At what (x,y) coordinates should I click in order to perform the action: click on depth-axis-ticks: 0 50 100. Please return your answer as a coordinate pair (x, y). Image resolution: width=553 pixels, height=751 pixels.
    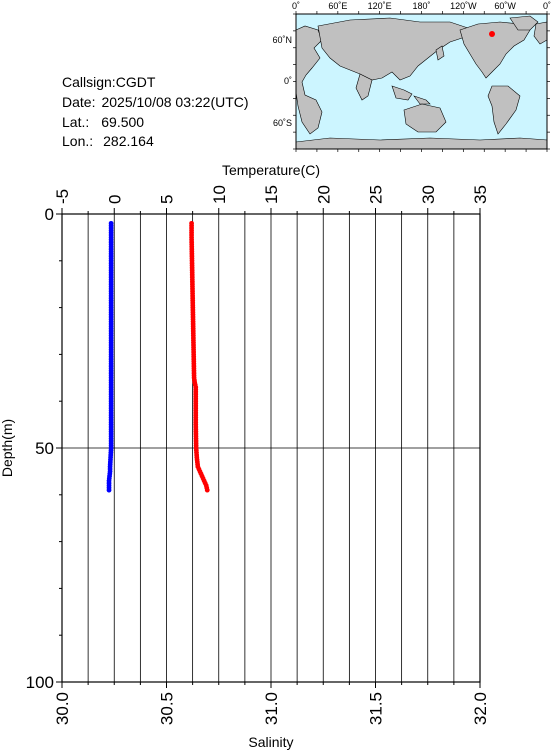
    Looking at the image, I should click on (44, 448).